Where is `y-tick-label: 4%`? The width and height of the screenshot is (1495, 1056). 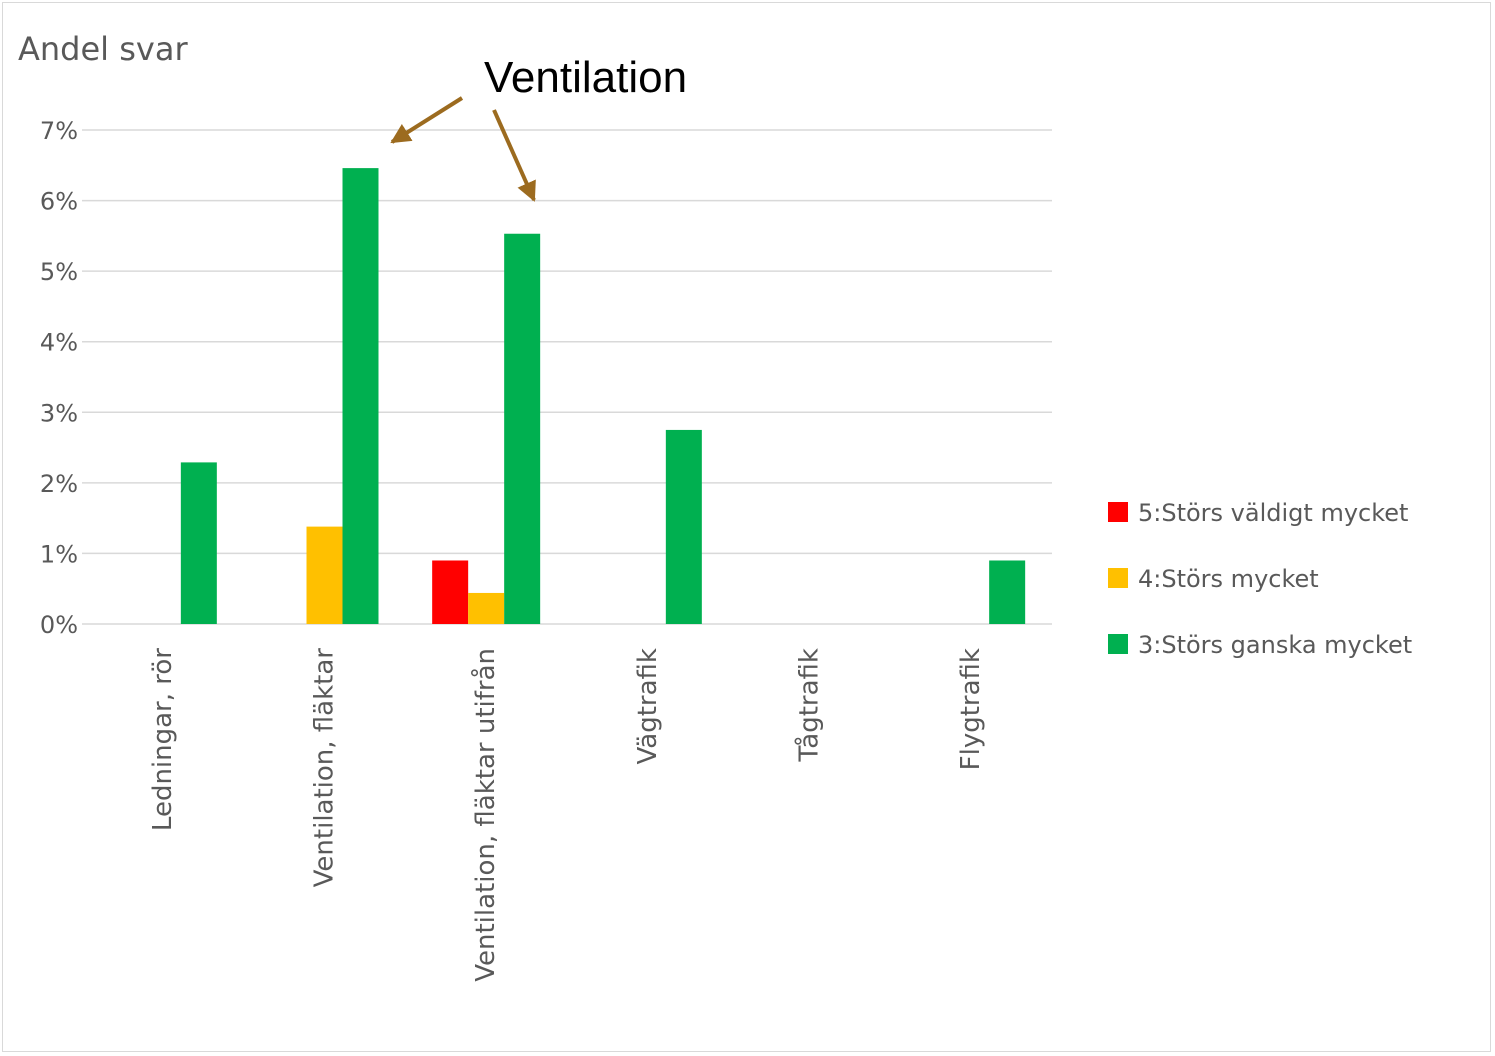 y-tick-label: 4% is located at coordinates (59, 343).